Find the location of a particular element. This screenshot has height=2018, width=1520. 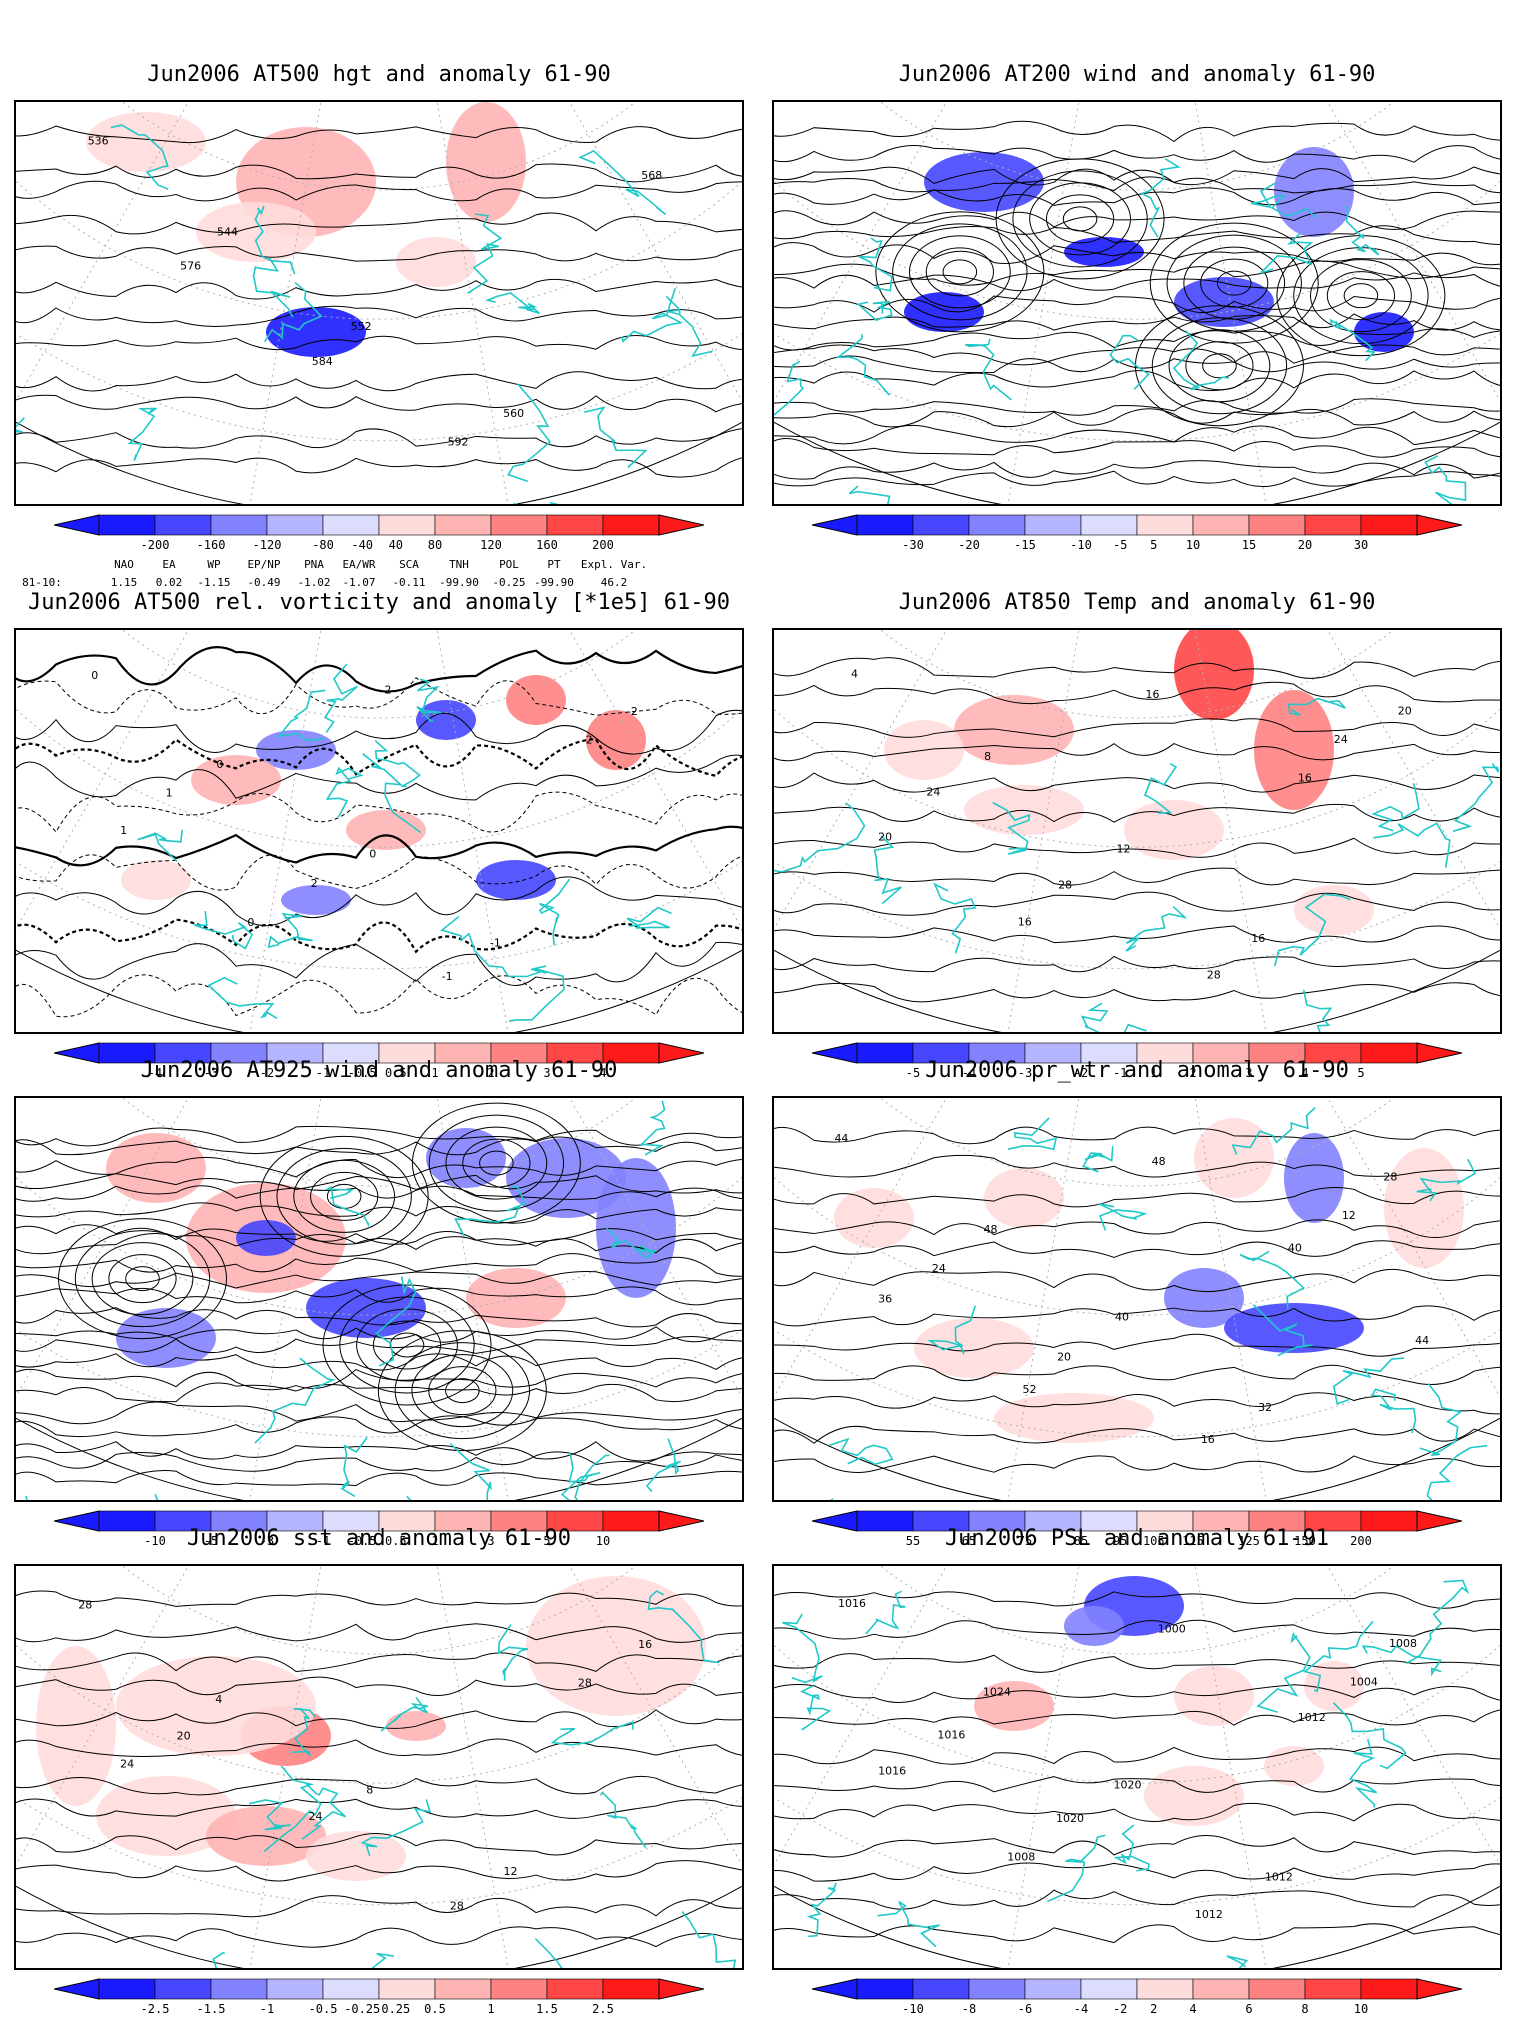

map-area: 44 48 40 32 28 24 20 16 12 36 52 48 40 44 is located at coordinates (1137, 1299).